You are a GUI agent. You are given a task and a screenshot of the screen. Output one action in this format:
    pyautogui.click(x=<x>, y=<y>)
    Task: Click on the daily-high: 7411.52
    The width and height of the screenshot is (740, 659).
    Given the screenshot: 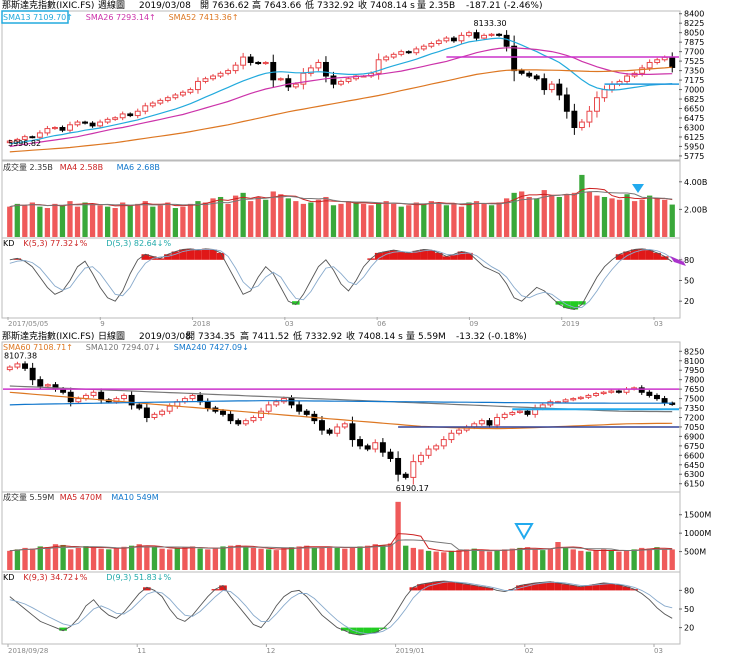 What is the action you would take?
    pyautogui.click(x=270, y=337)
    